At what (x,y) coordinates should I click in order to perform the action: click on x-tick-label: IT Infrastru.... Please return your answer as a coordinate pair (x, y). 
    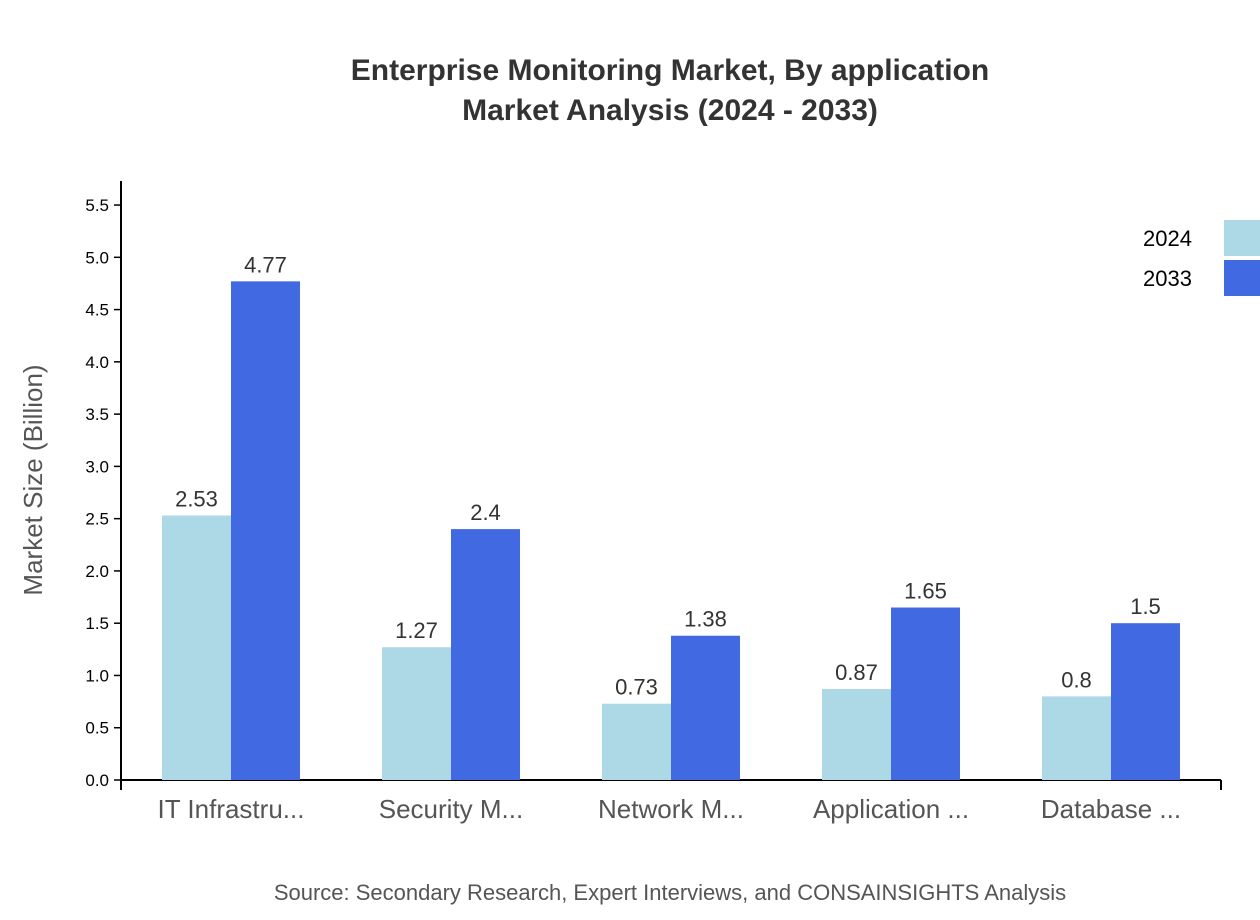
    Looking at the image, I should click on (231, 809).